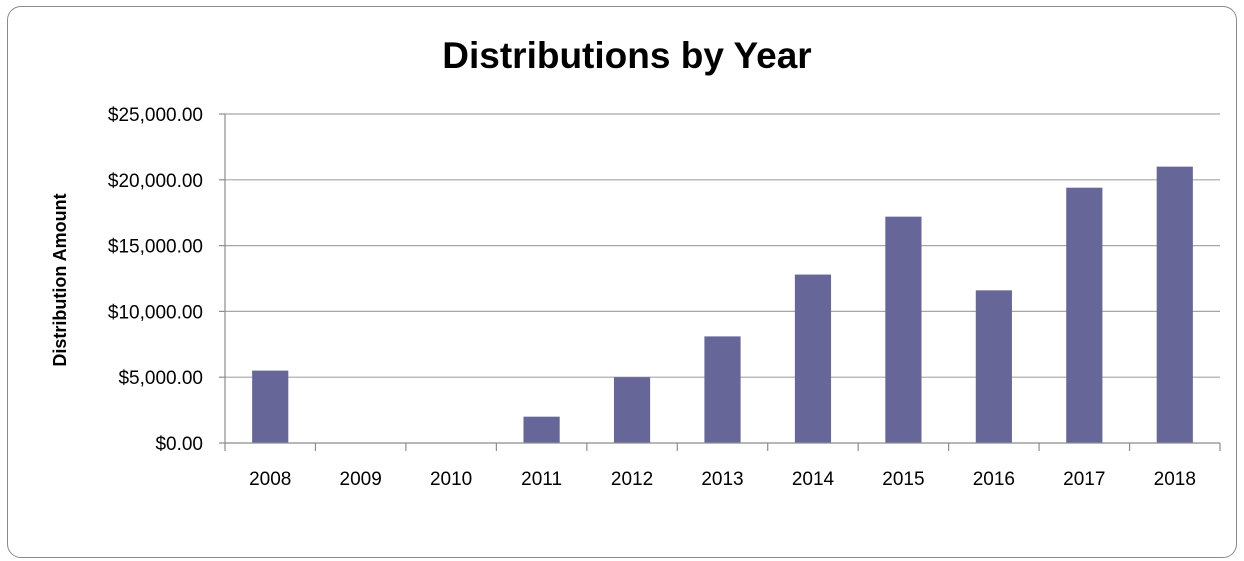 The height and width of the screenshot is (561, 1244). Describe the element at coordinates (626, 55) in the screenshot. I see `chart-title: Distributions by Year` at that location.